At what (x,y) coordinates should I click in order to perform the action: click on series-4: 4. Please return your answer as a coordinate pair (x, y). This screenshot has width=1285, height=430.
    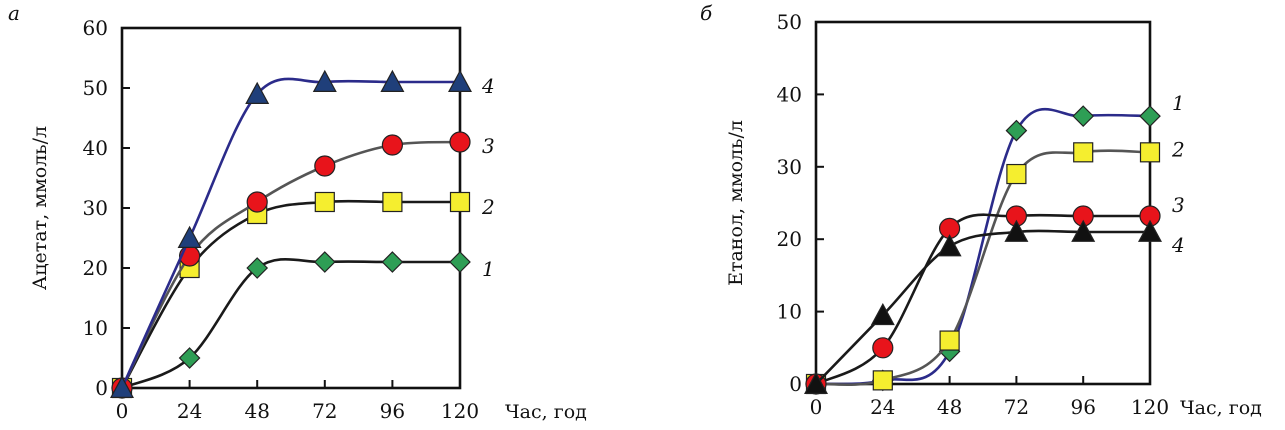
    Looking at the image, I should click on (994, 306).